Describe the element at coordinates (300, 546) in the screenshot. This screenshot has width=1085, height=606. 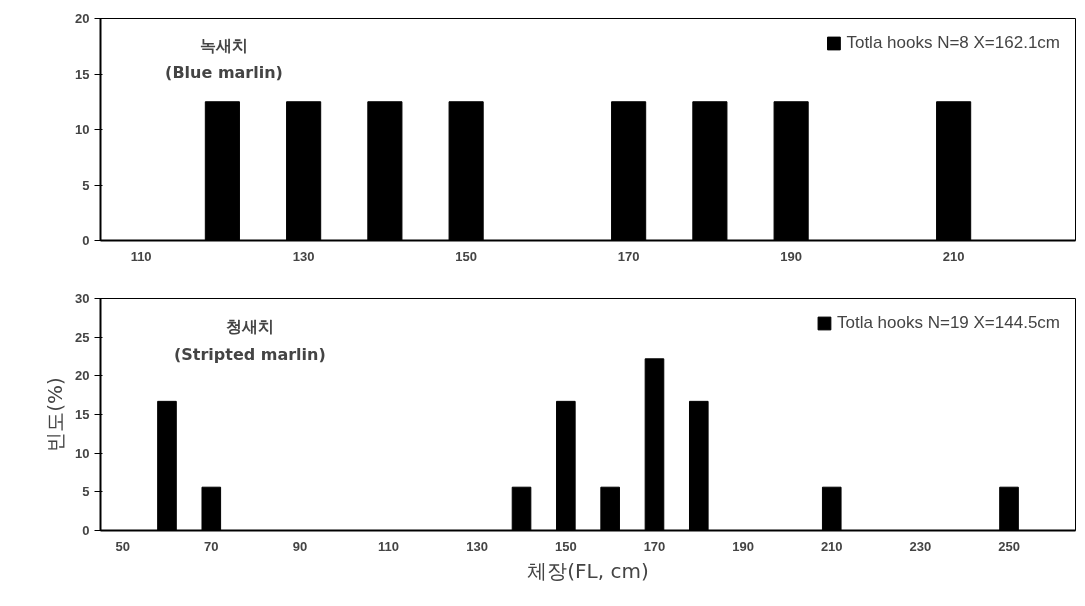
I see `x-tick-label: 90` at that location.